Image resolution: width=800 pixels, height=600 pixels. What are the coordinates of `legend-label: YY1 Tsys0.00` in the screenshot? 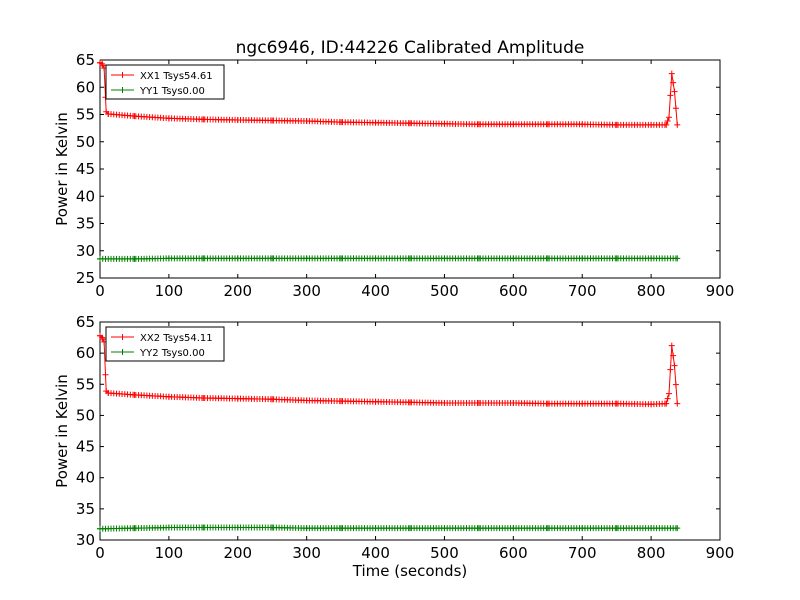 It's located at (172, 91).